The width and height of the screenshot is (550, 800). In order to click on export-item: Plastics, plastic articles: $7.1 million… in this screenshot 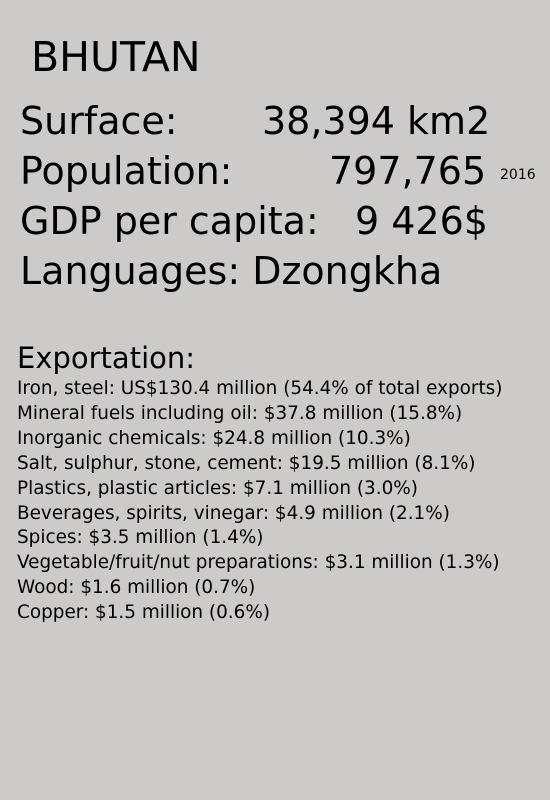, I will do `click(217, 488)`.